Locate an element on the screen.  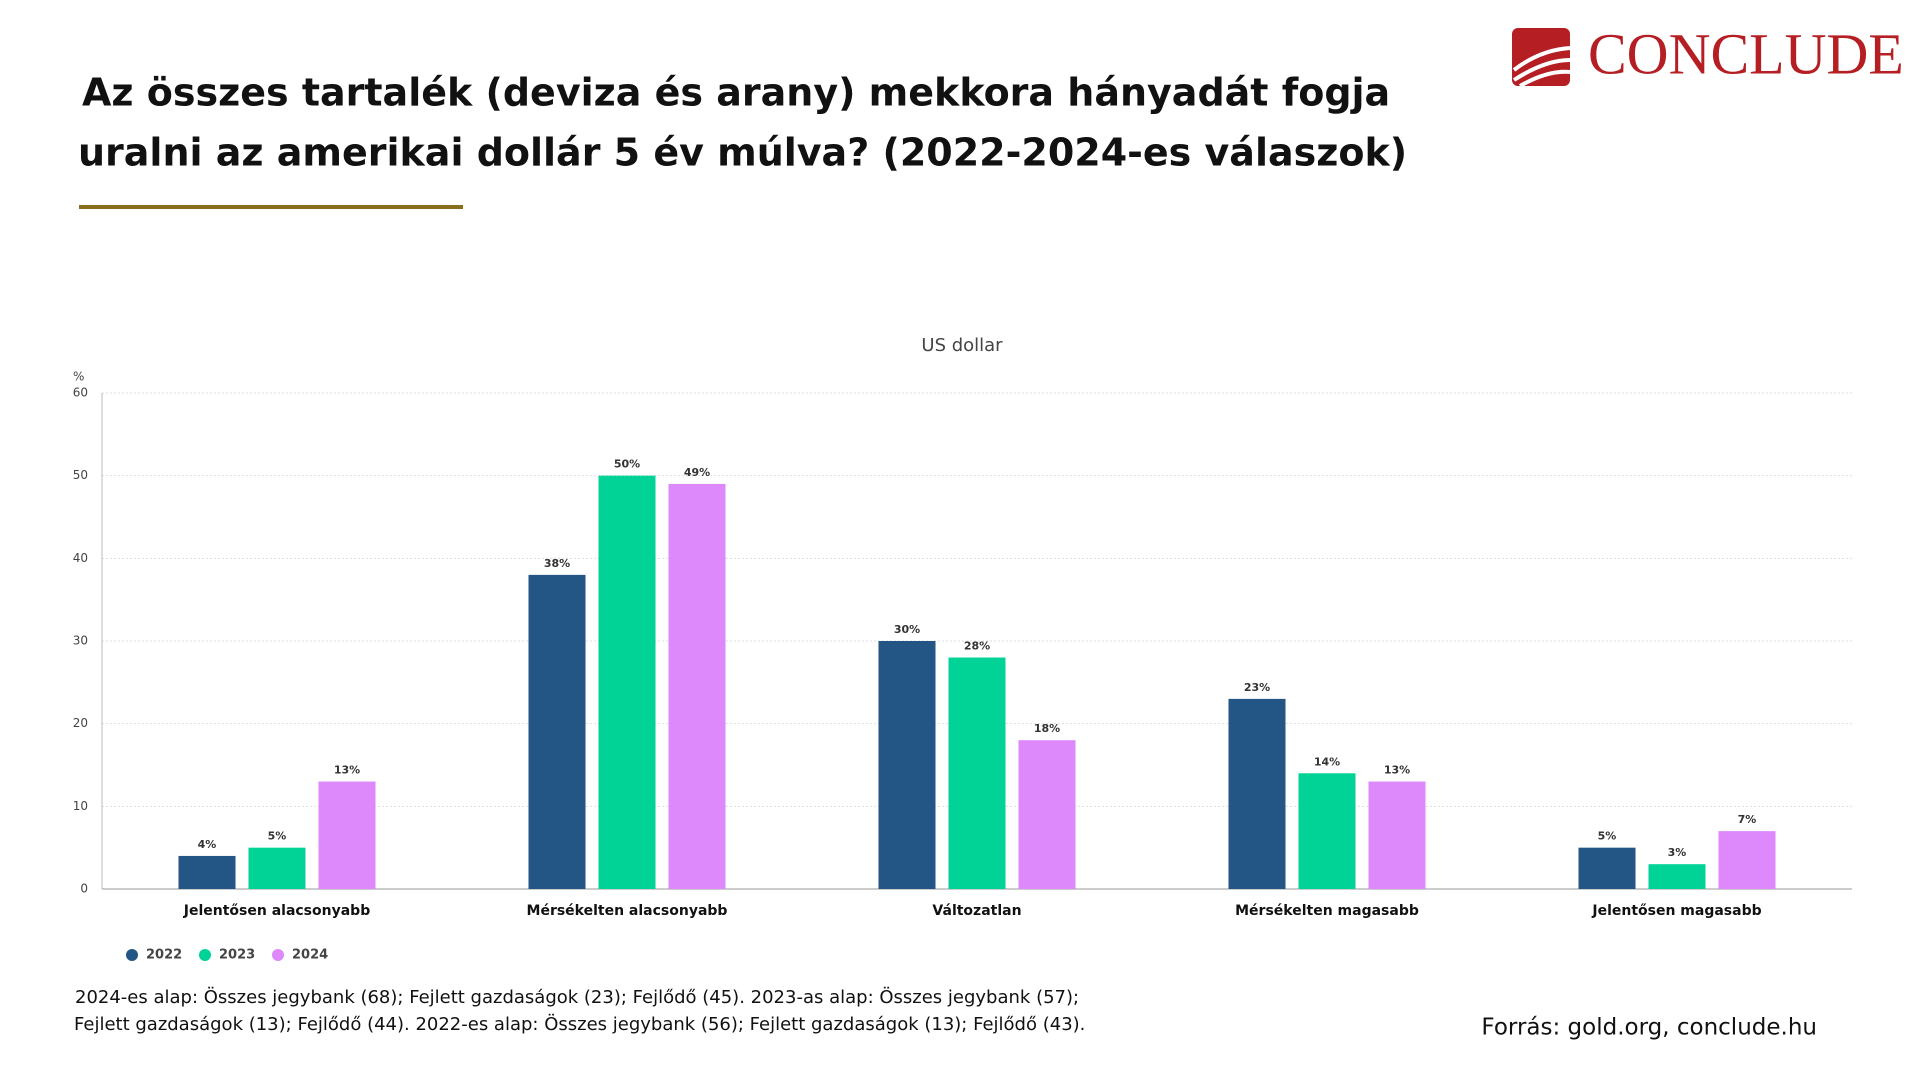
logo-icon-stripes is located at coordinates (1541, 67).